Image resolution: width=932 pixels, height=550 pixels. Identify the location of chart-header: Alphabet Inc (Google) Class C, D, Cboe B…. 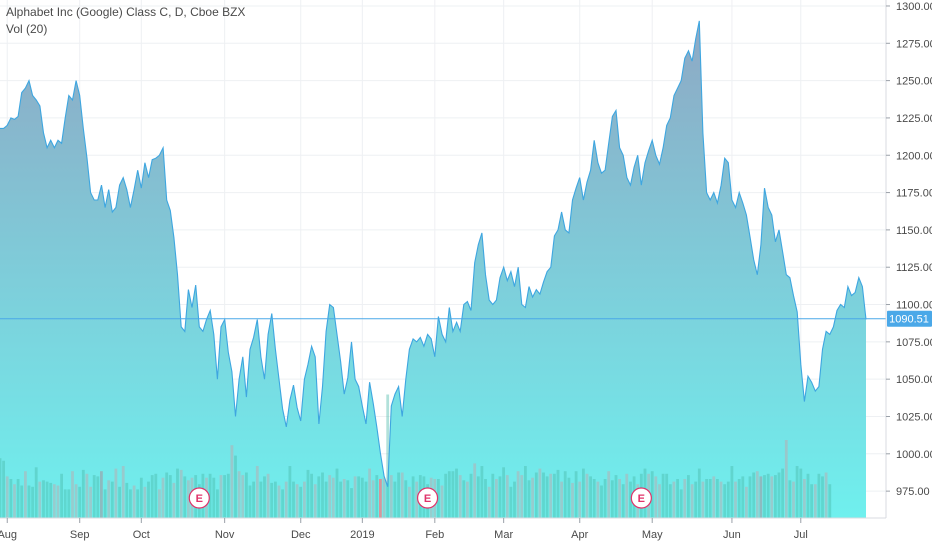
(125, 21).